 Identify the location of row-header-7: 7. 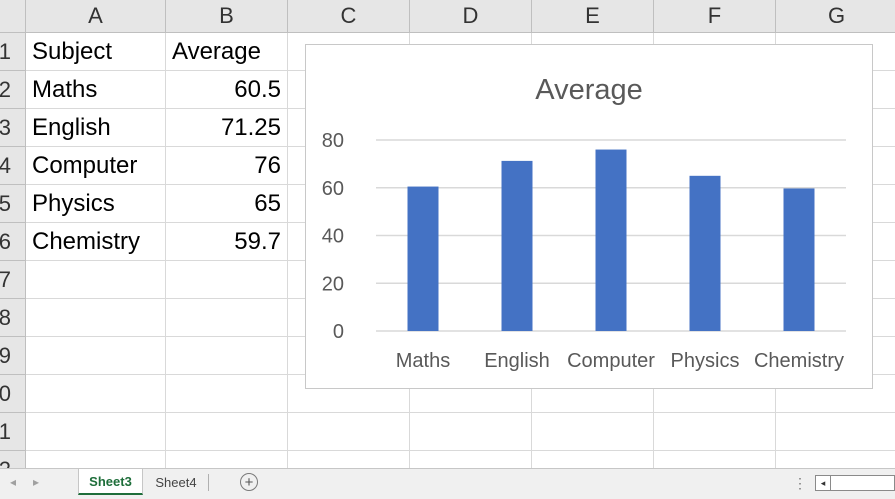
(13, 280).